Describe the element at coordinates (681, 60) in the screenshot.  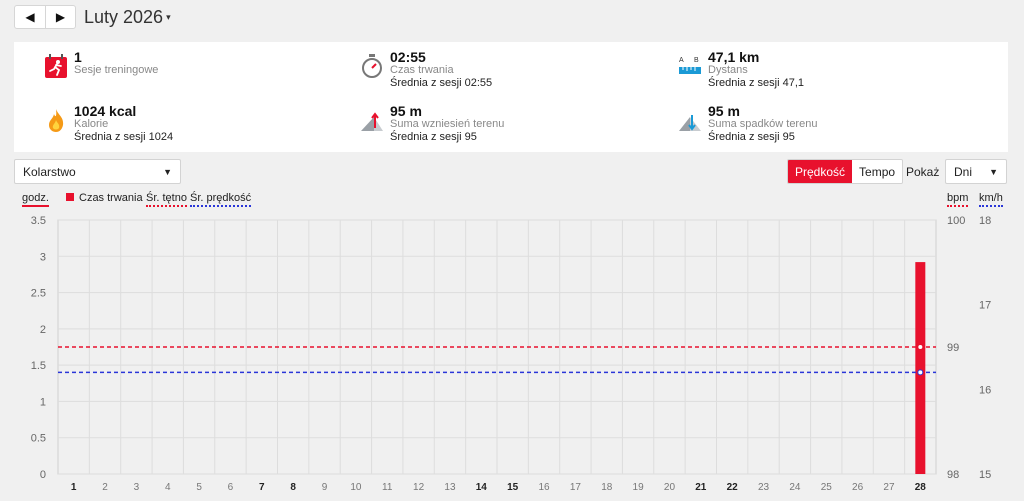
I see `ruler-label-a: A` at that location.